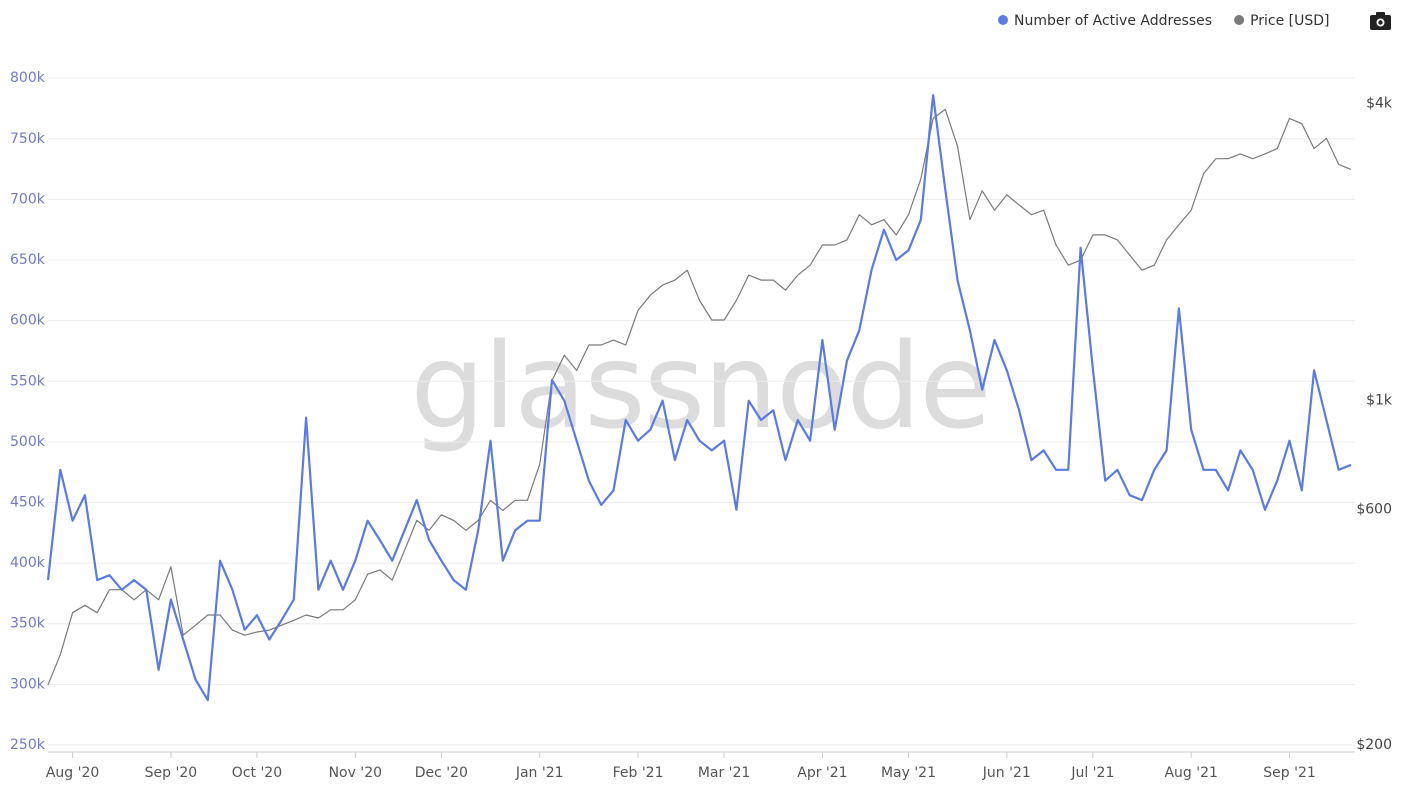 This screenshot has width=1401, height=795. Describe the element at coordinates (28, 381) in the screenshot. I see `y-tick-label: 550k` at that location.